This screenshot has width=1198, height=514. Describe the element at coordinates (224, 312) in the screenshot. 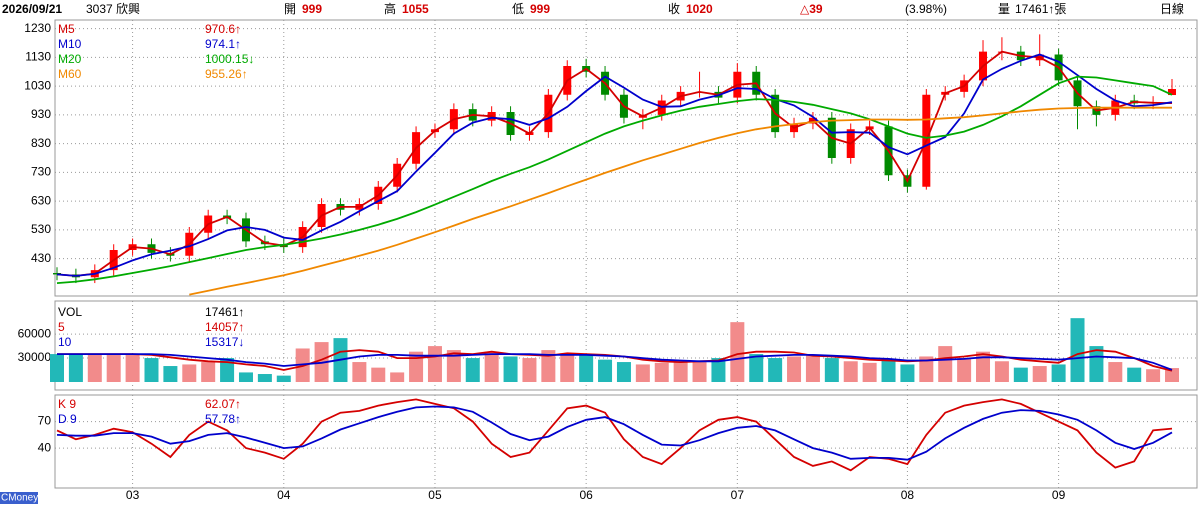

I see `readout-value: 17461↑` at that location.